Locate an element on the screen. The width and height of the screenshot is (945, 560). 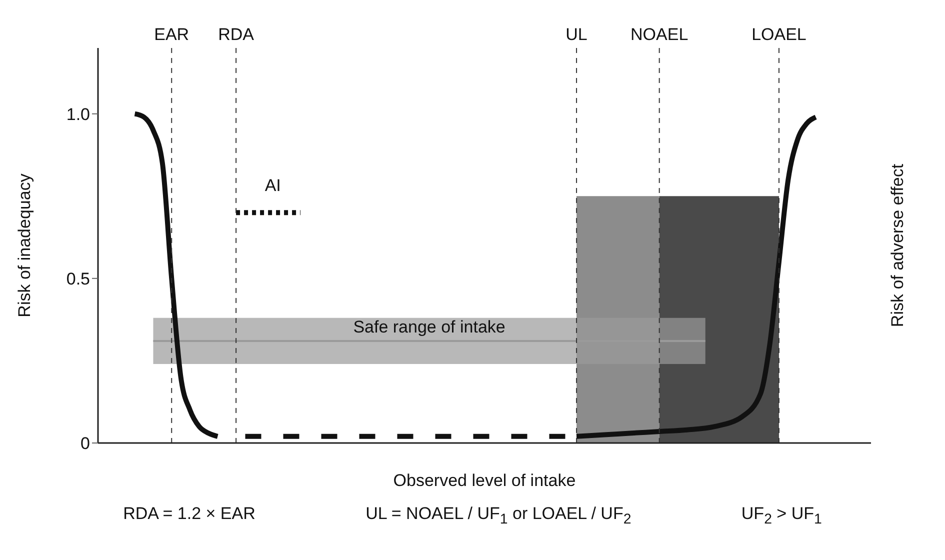
series-label: AI is located at coordinates (272, 186).